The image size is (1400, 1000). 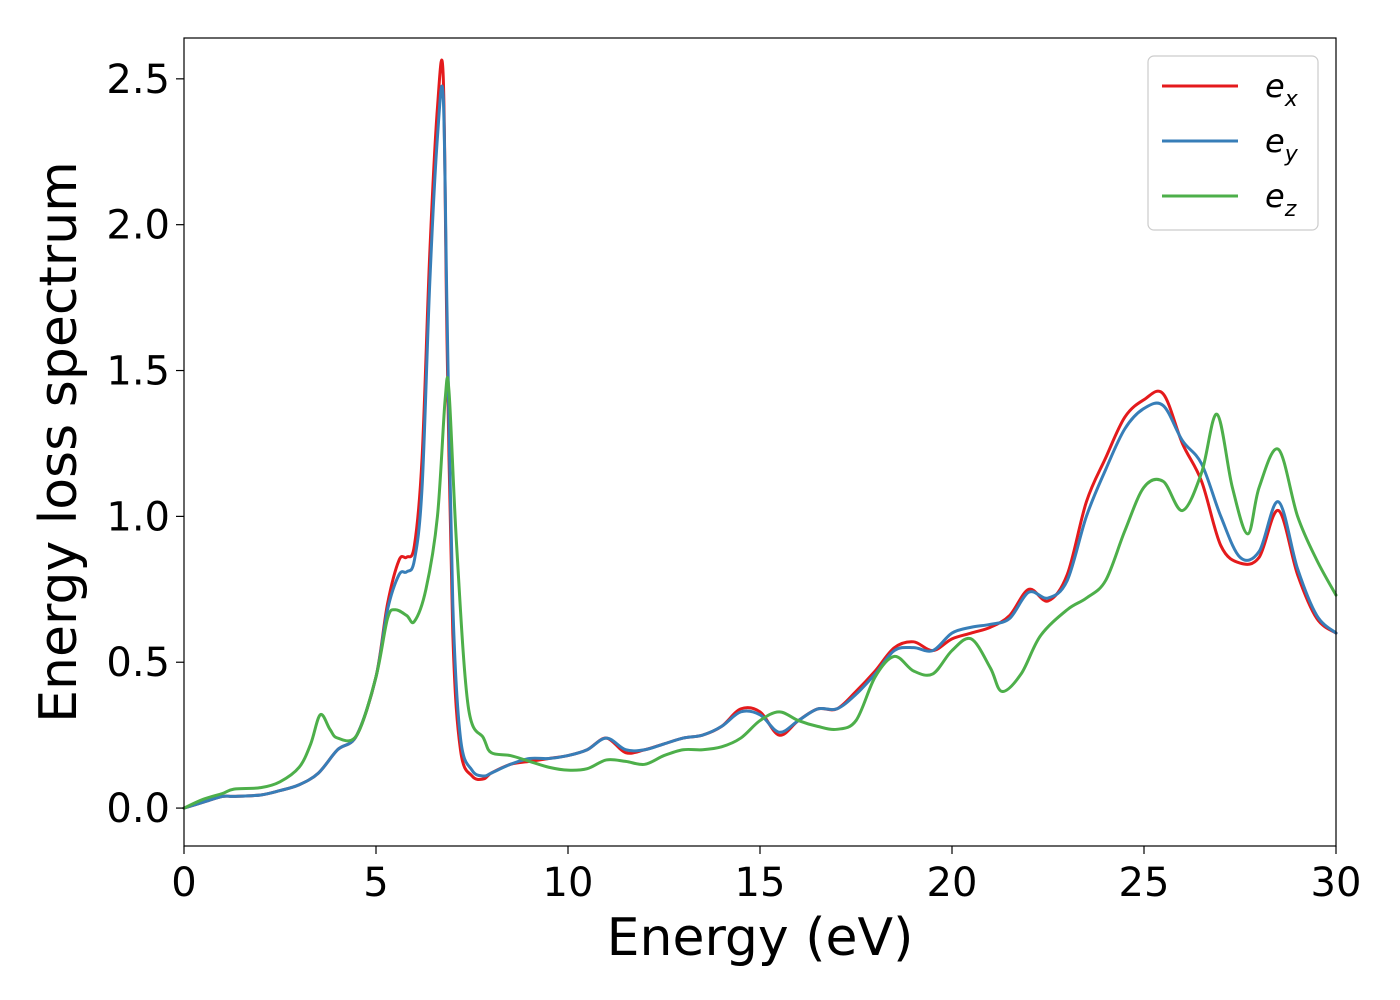 I want to click on x-tick-label: 25, so click(x=1144, y=883).